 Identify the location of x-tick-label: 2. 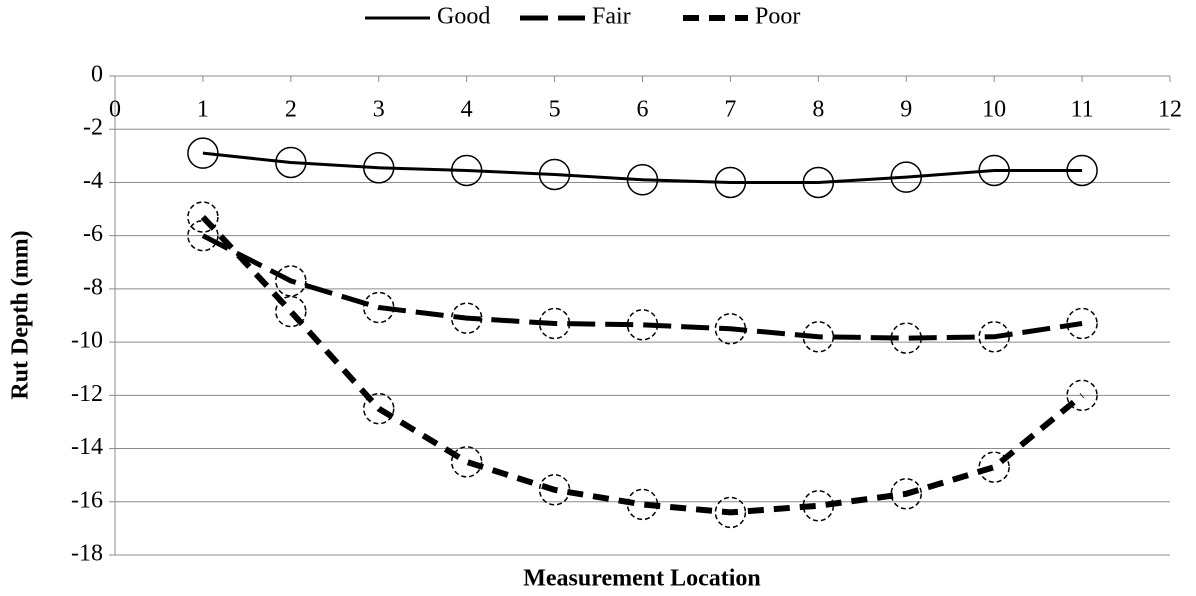
(291, 110).